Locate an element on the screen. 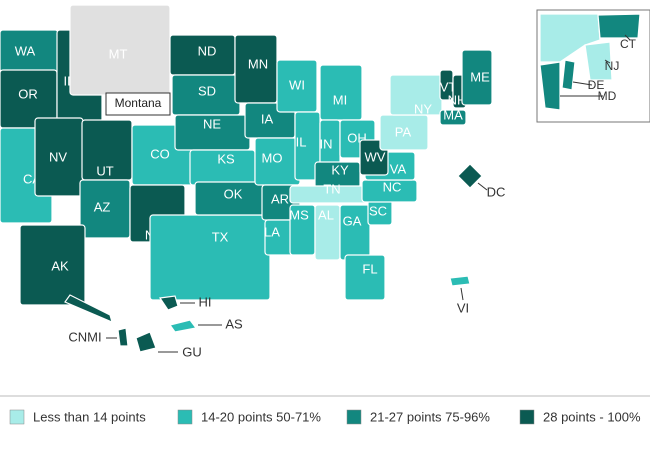 This screenshot has height=449, width=650. state-label: AZ is located at coordinates (102, 206).